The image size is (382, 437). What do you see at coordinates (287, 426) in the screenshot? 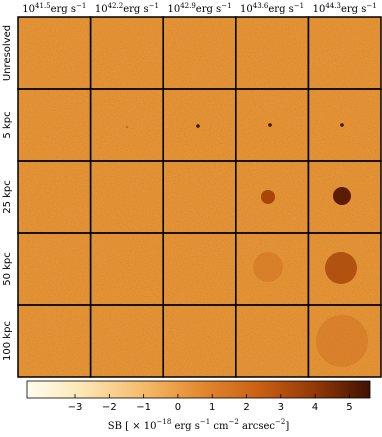
I see `colorbar-label-text: ]` at bounding box center [287, 426].